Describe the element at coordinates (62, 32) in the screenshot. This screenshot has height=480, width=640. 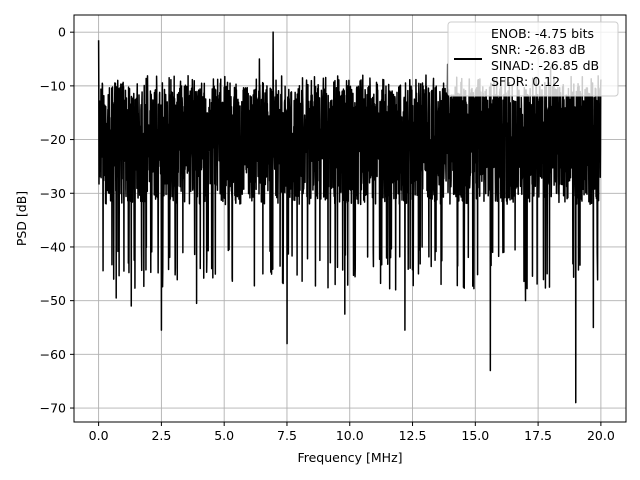
I see `y-tick-label: 0` at that location.